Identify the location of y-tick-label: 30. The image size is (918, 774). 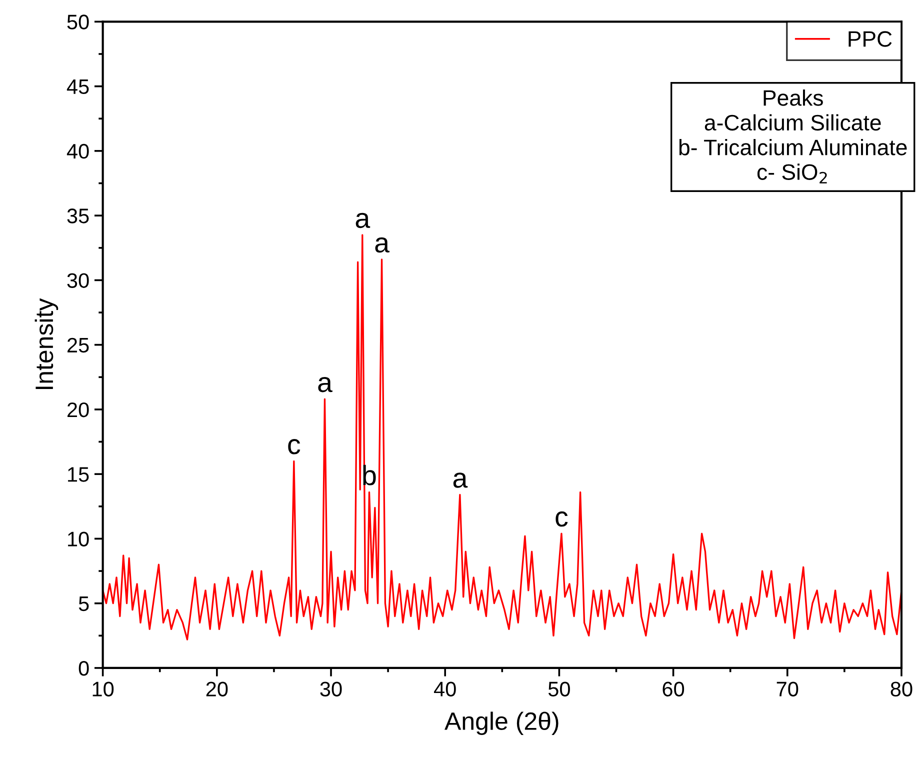
(78, 280).